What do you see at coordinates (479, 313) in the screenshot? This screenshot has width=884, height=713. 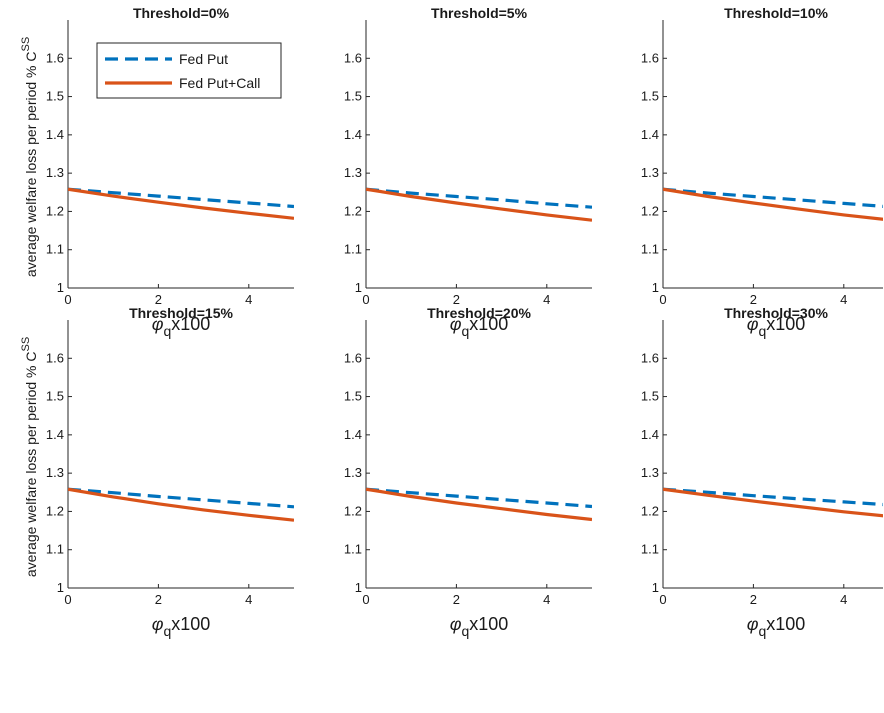 I see `panel-title: Threshold=20%` at bounding box center [479, 313].